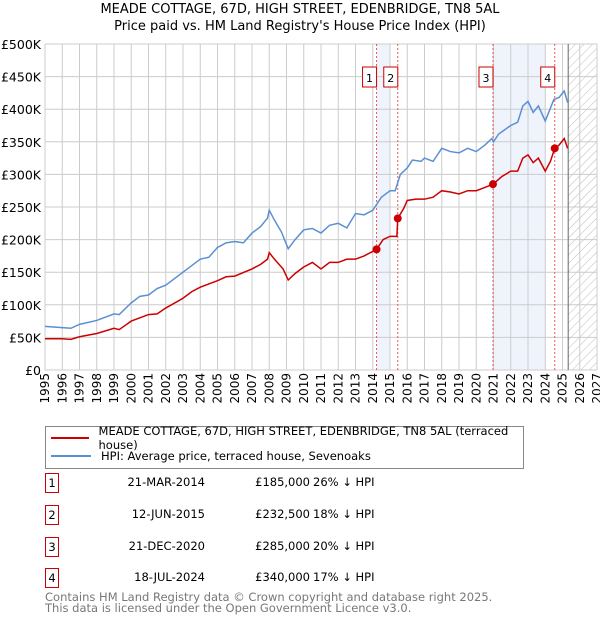 The image size is (600, 620). What do you see at coordinates (580, 388) in the screenshot?
I see `x-tick-label: 2026` at bounding box center [580, 388].